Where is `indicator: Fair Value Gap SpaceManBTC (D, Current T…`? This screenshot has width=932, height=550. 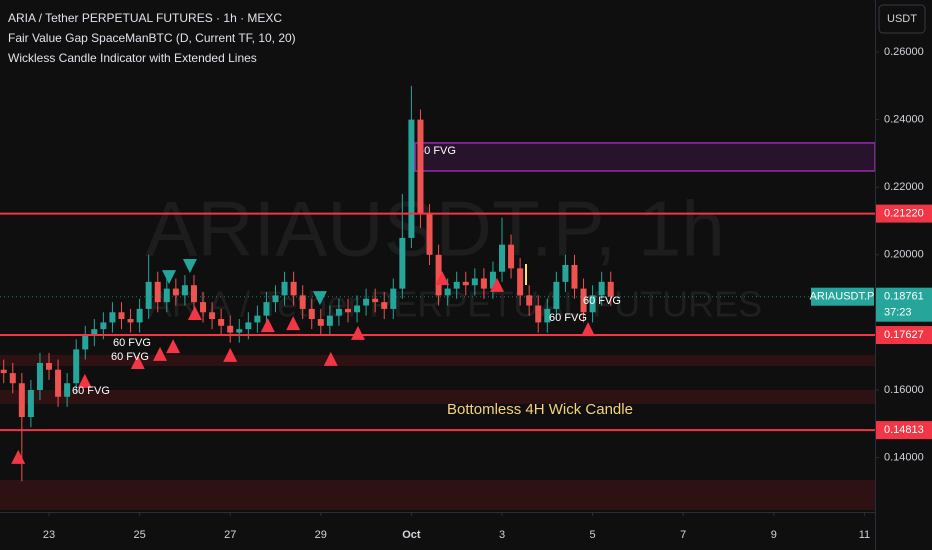 indicator: Fair Value Gap SpaceManBTC (D, Current T… is located at coordinates (152, 38).